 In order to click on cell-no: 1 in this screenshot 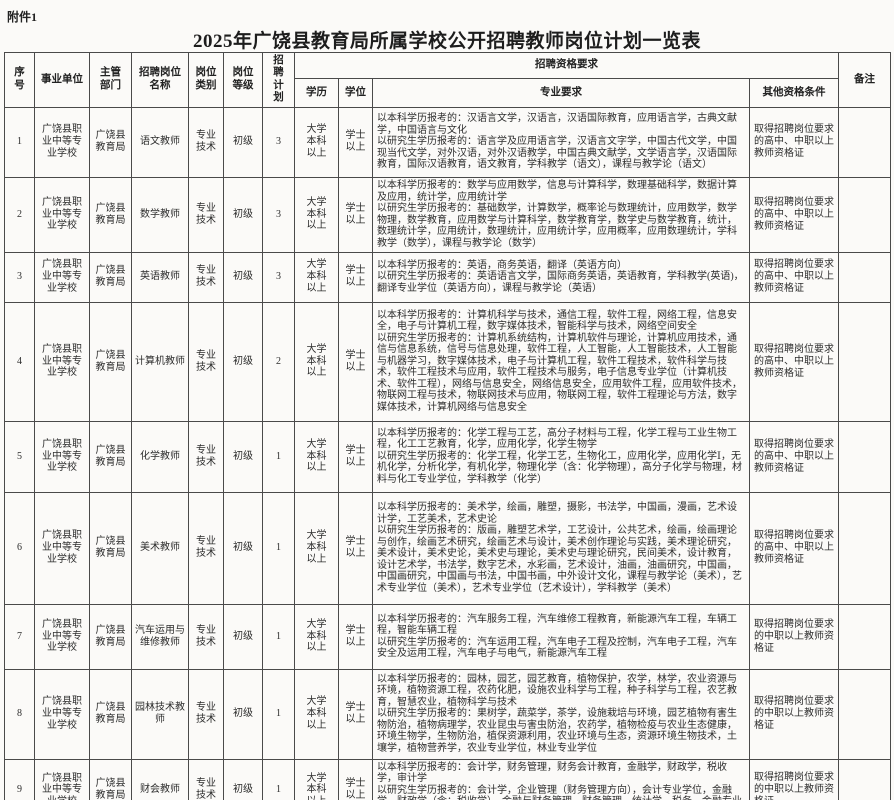, I will do `click(19, 142)`.